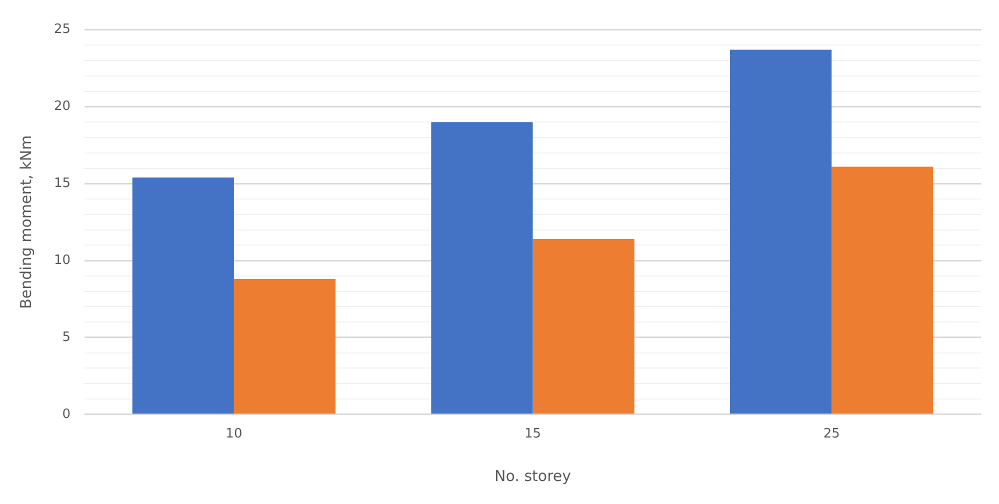  What do you see at coordinates (66, 337) in the screenshot?
I see `y-tick-label: 5` at bounding box center [66, 337].